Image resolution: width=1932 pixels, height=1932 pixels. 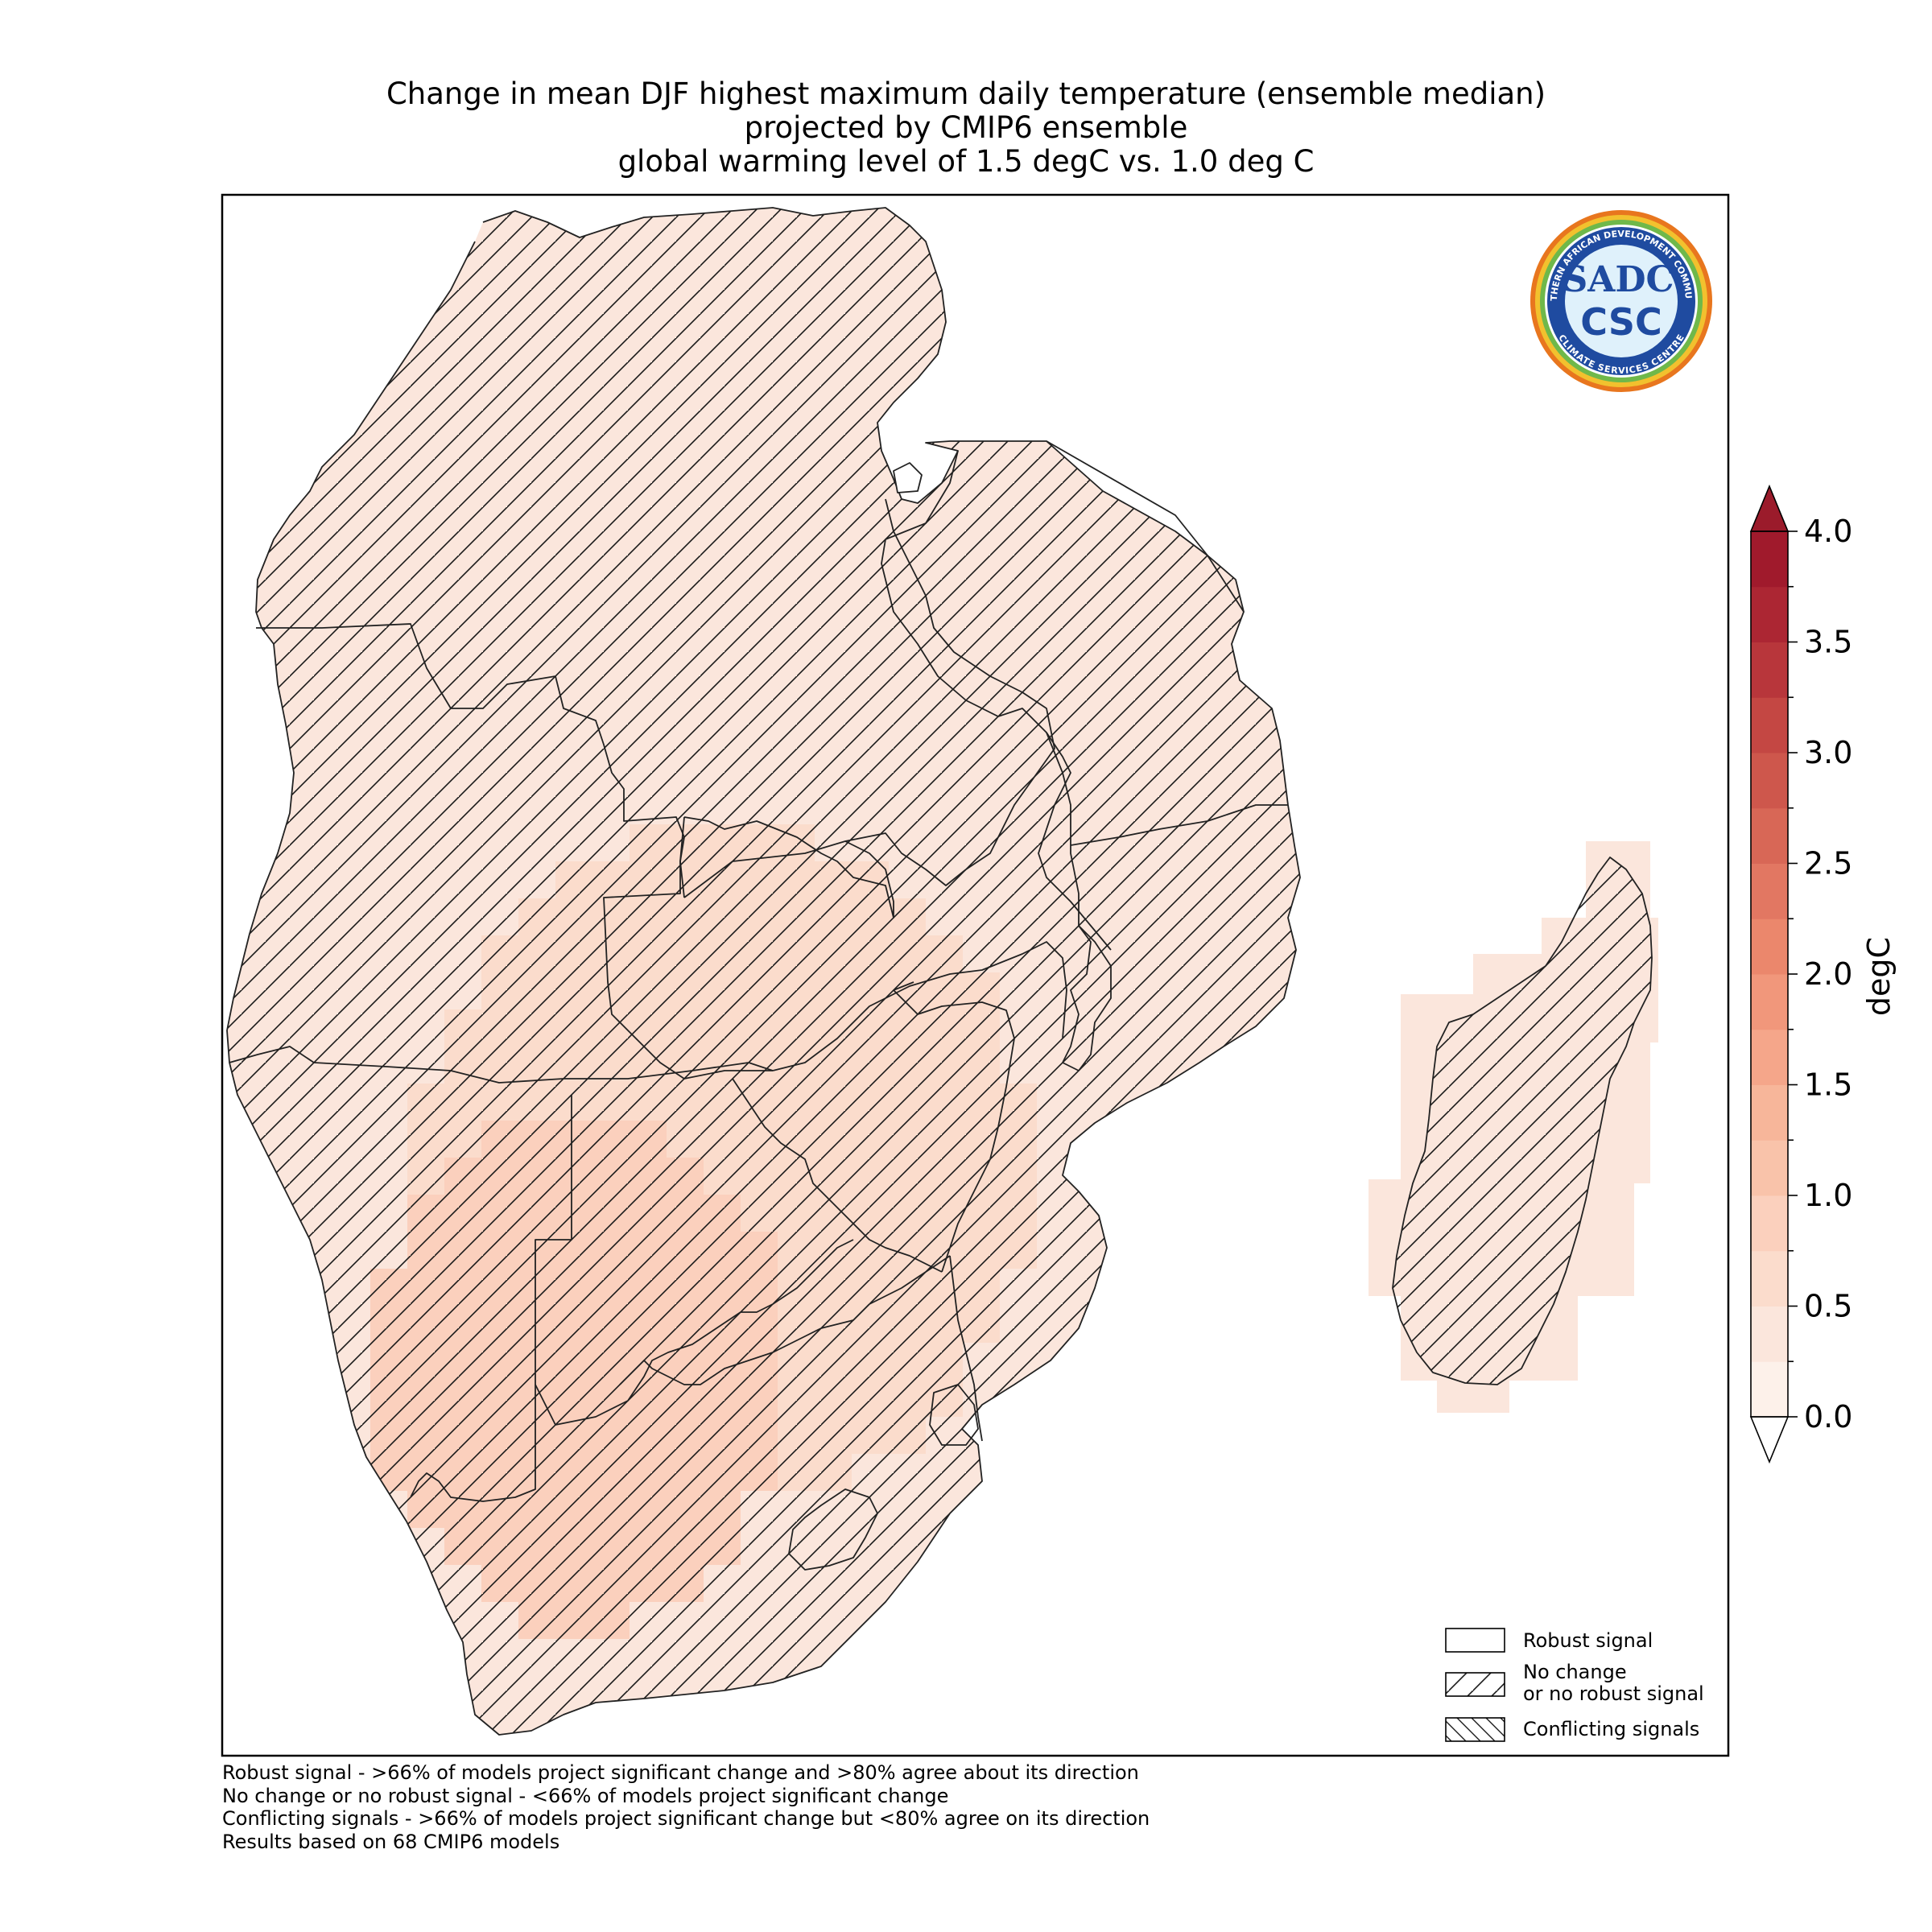 I want to click on logo-mark-bottom: CSC, so click(x=1621, y=322).